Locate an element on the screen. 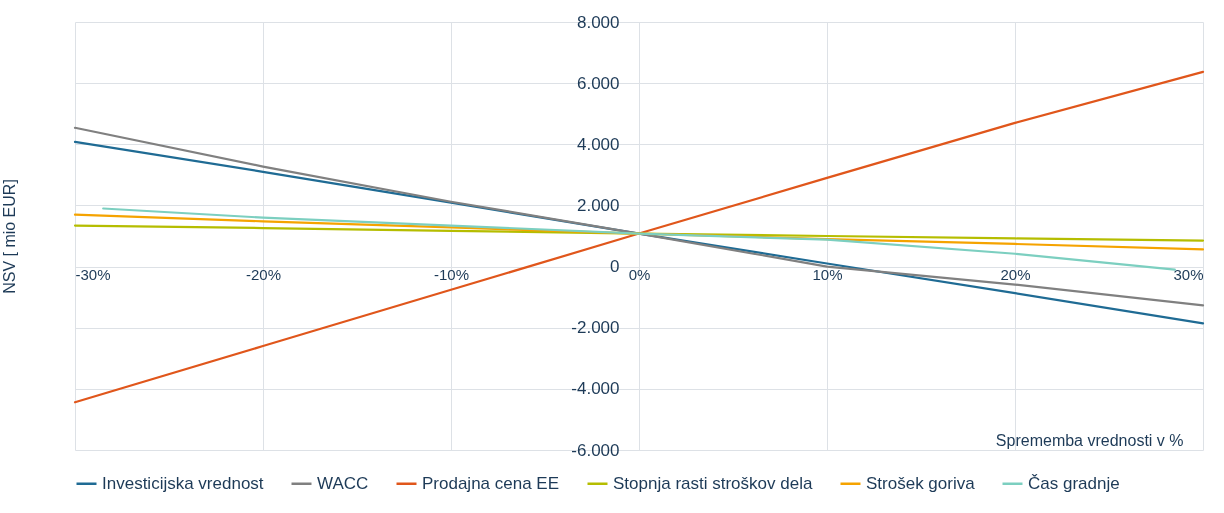 This screenshot has height=513, width=1224. x-tick-label: 20% is located at coordinates (1015, 275).